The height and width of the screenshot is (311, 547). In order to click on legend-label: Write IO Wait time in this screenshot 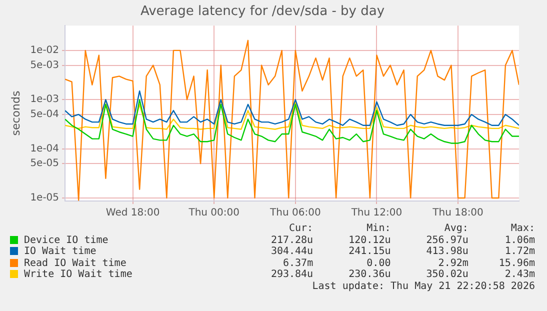, I will do `click(78, 274)`.